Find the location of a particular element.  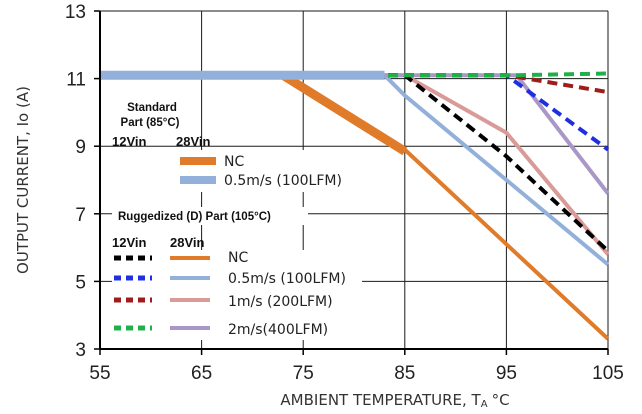

x-tick-label: 95 is located at coordinates (506, 373).